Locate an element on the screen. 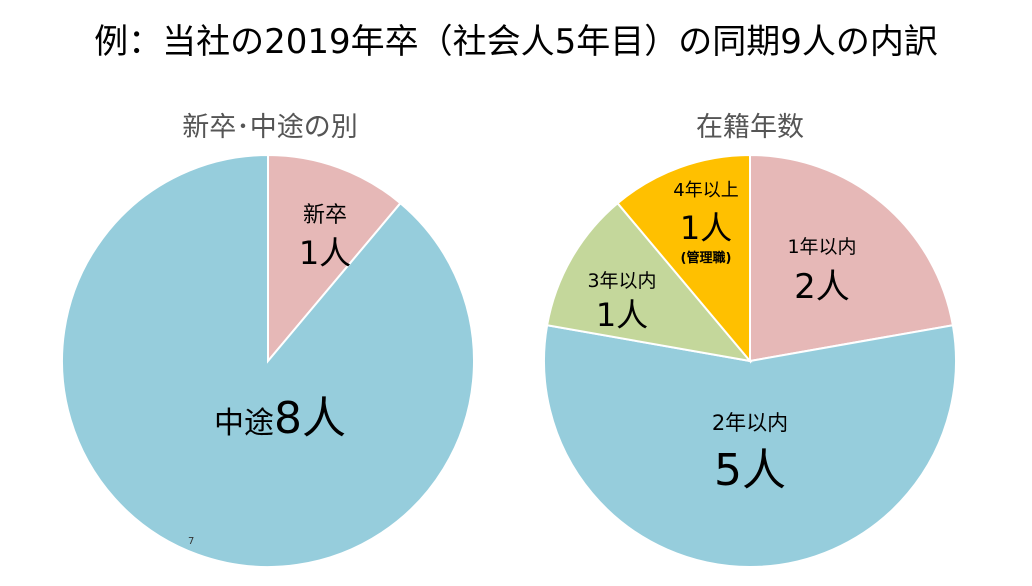  page-title: 例：当社の2019年卒（社会人5年目）の同期9人の内訳 is located at coordinates (516, 42).